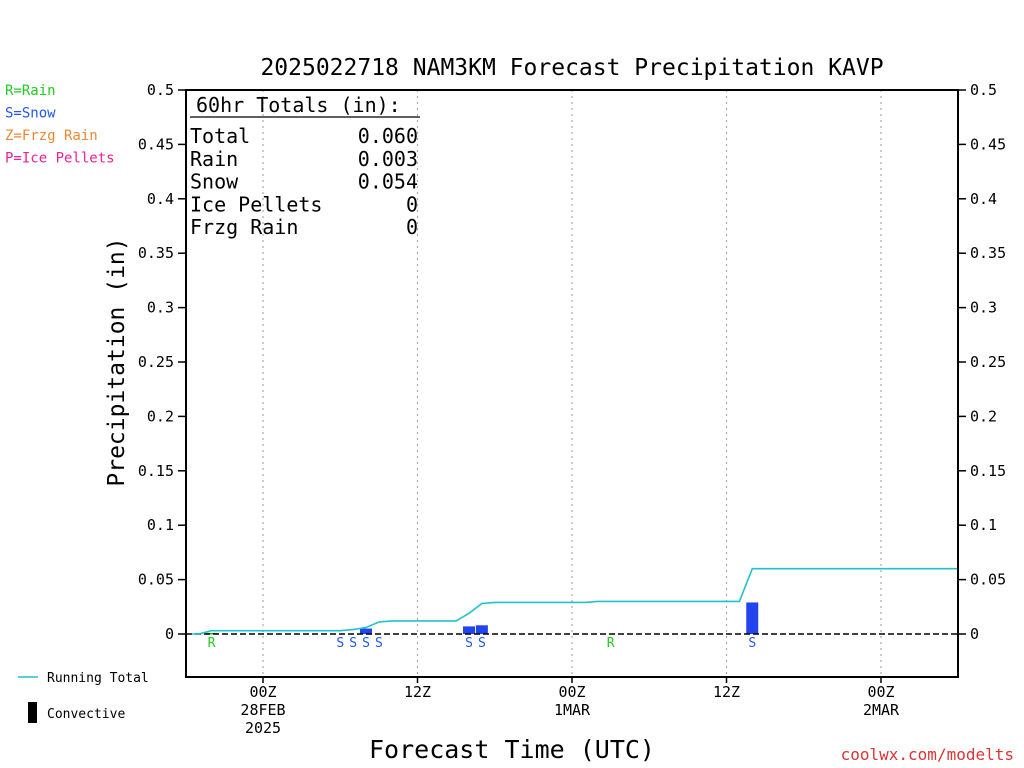 The height and width of the screenshot is (768, 1024). What do you see at coordinates (974, 634) in the screenshot?
I see `y-tick-label-right: 0` at bounding box center [974, 634].